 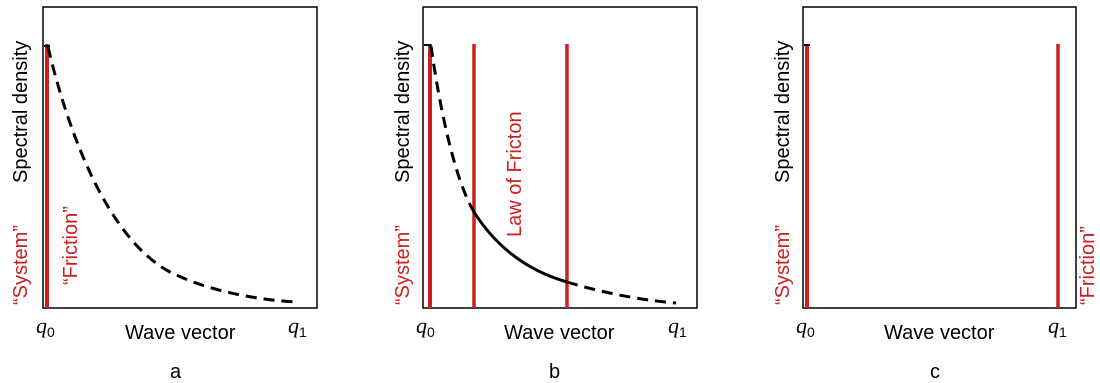 What do you see at coordinates (805, 326) in the screenshot?
I see `q0-label-c: q0` at bounding box center [805, 326].